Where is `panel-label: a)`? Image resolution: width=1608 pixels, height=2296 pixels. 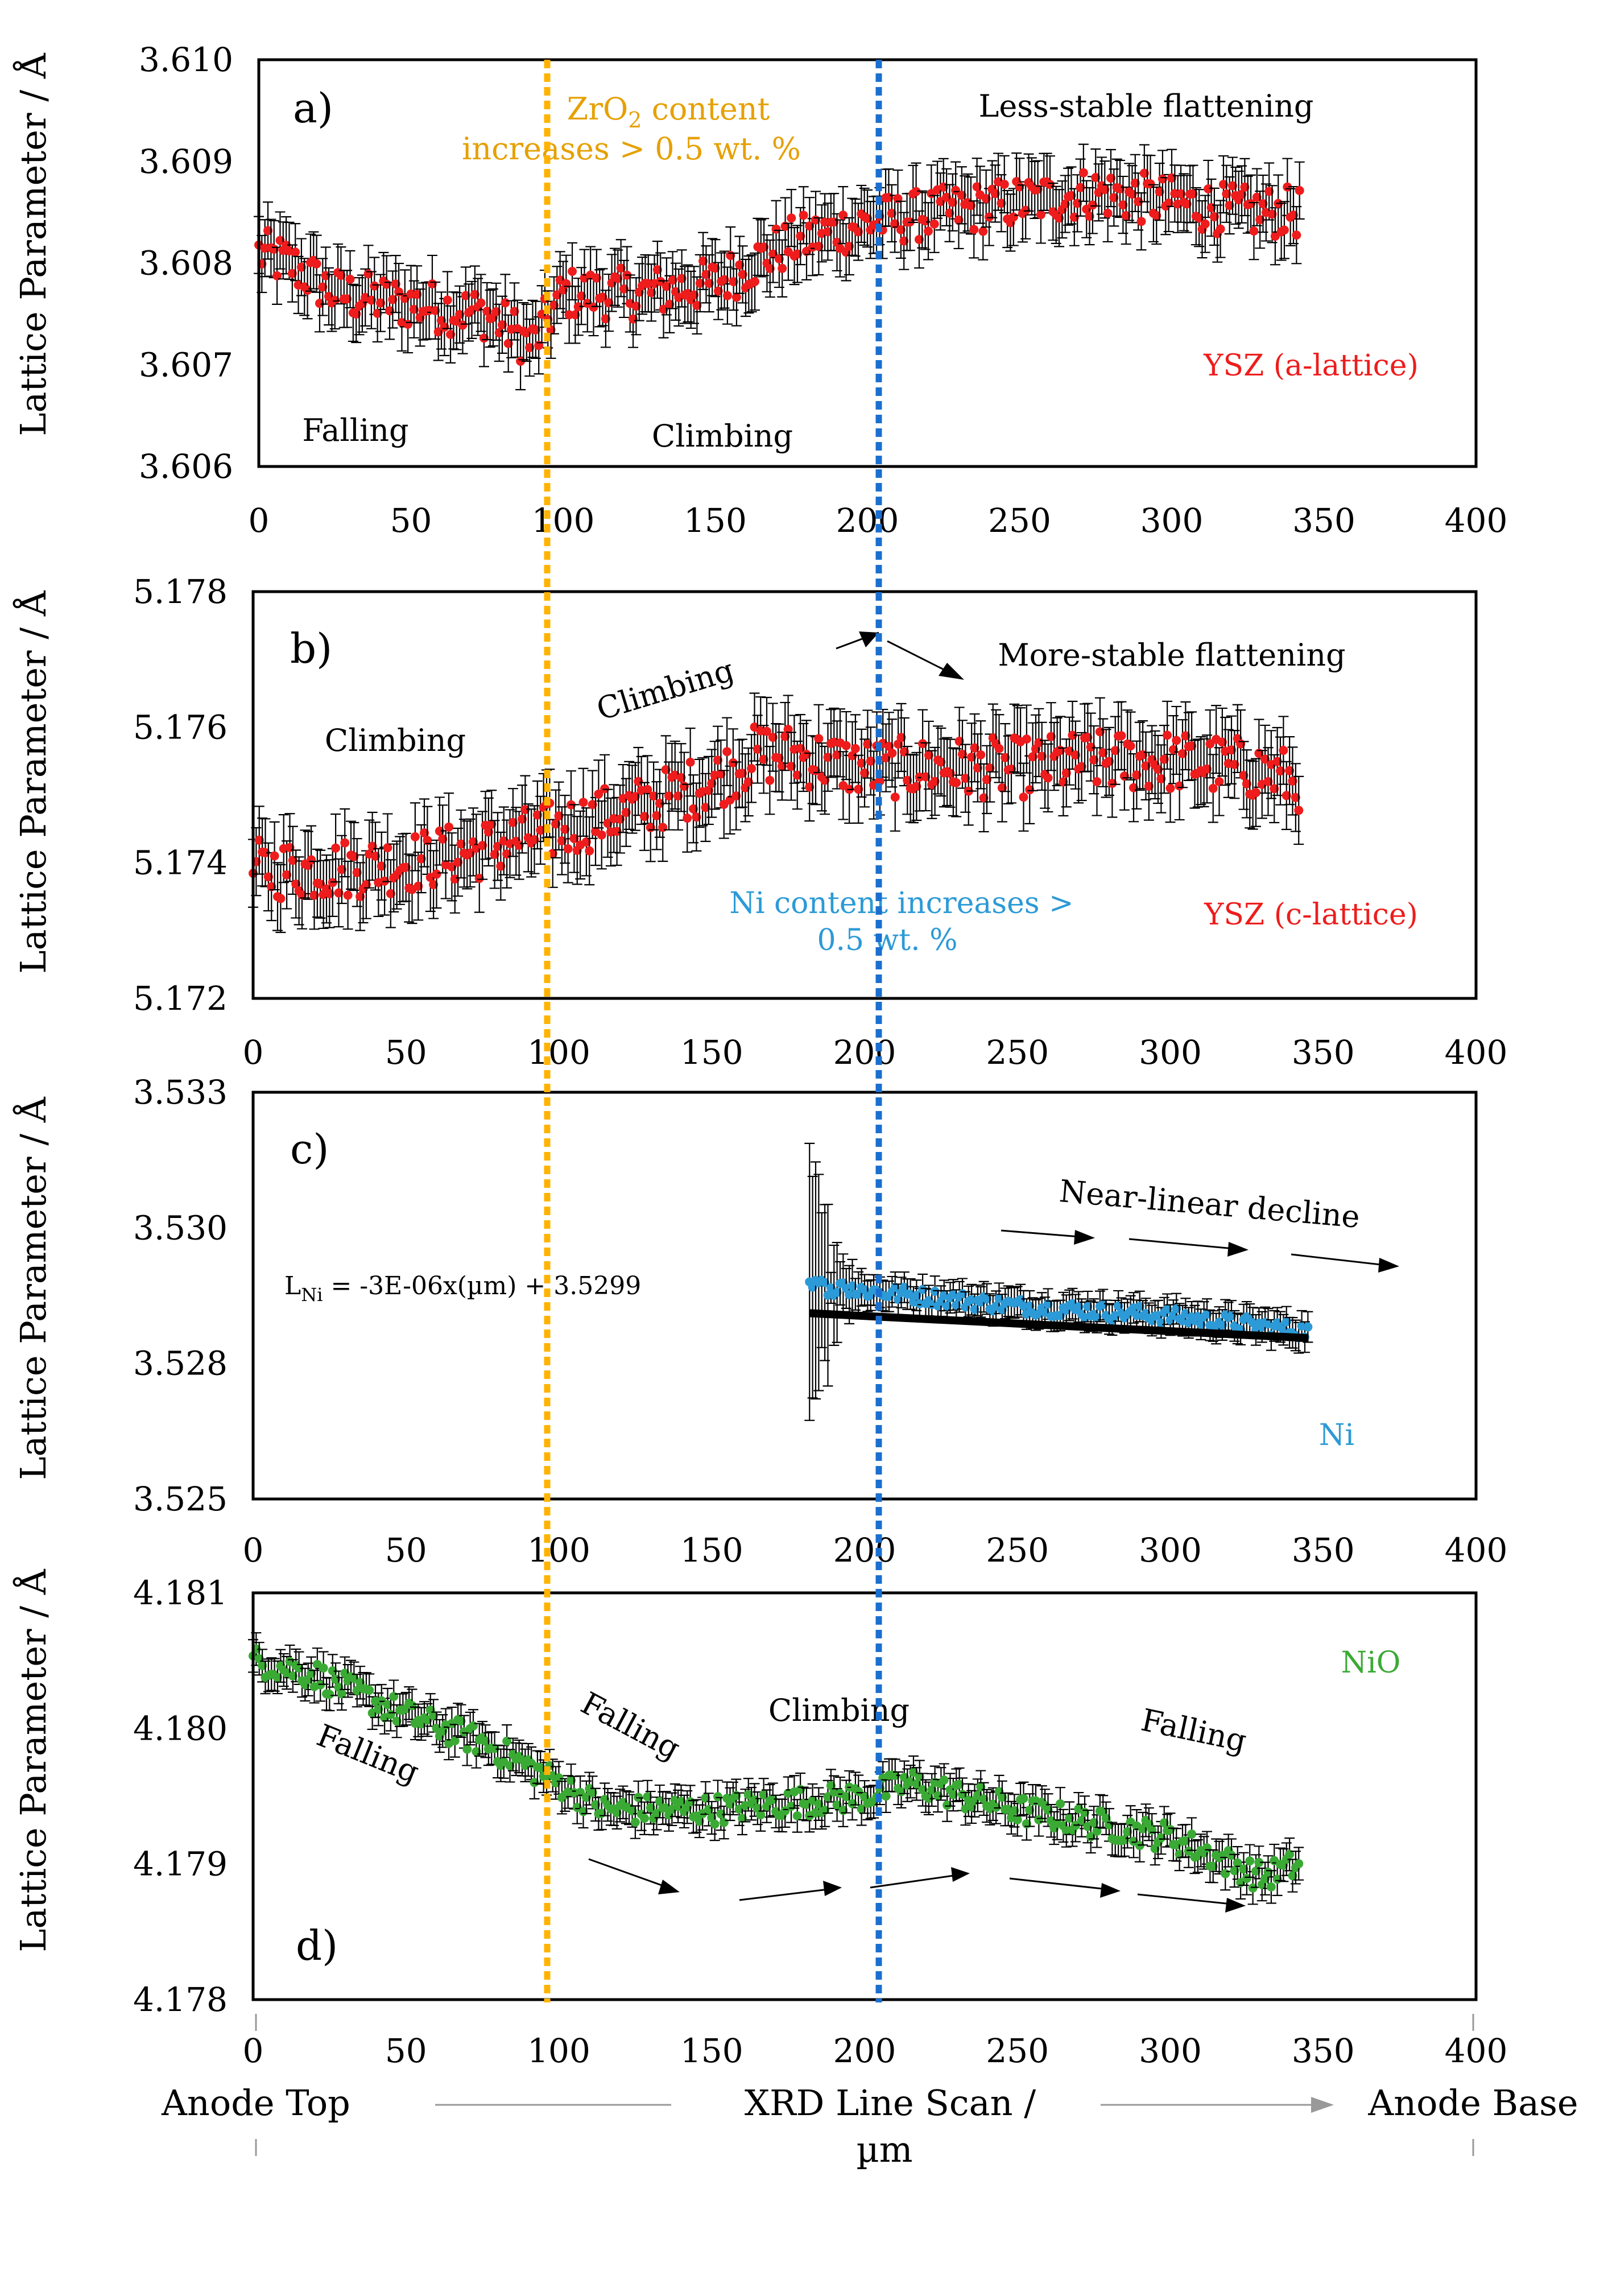
panel-label: a) is located at coordinates (313, 108).